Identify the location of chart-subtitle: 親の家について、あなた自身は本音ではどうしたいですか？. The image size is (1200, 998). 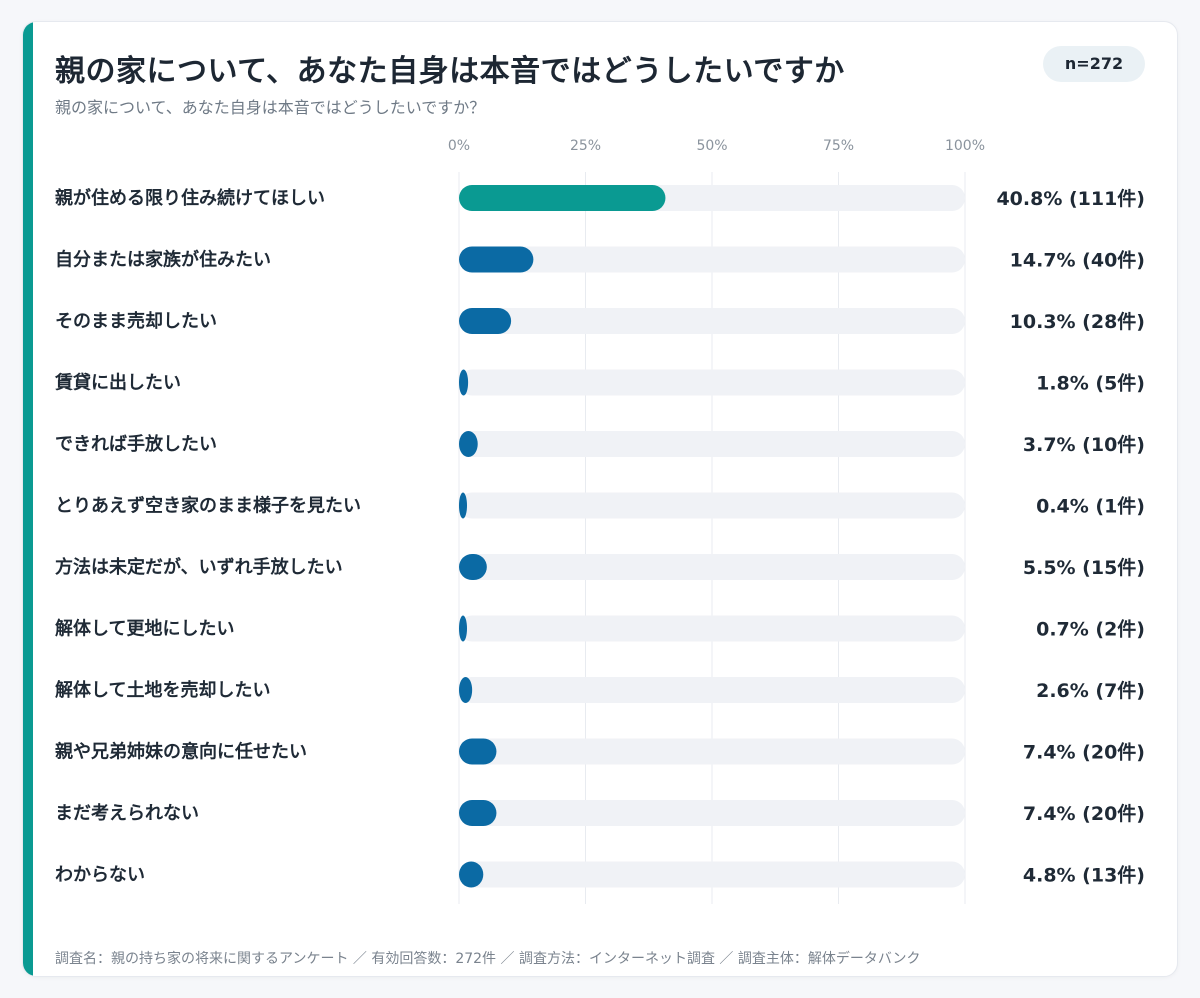
(270, 107).